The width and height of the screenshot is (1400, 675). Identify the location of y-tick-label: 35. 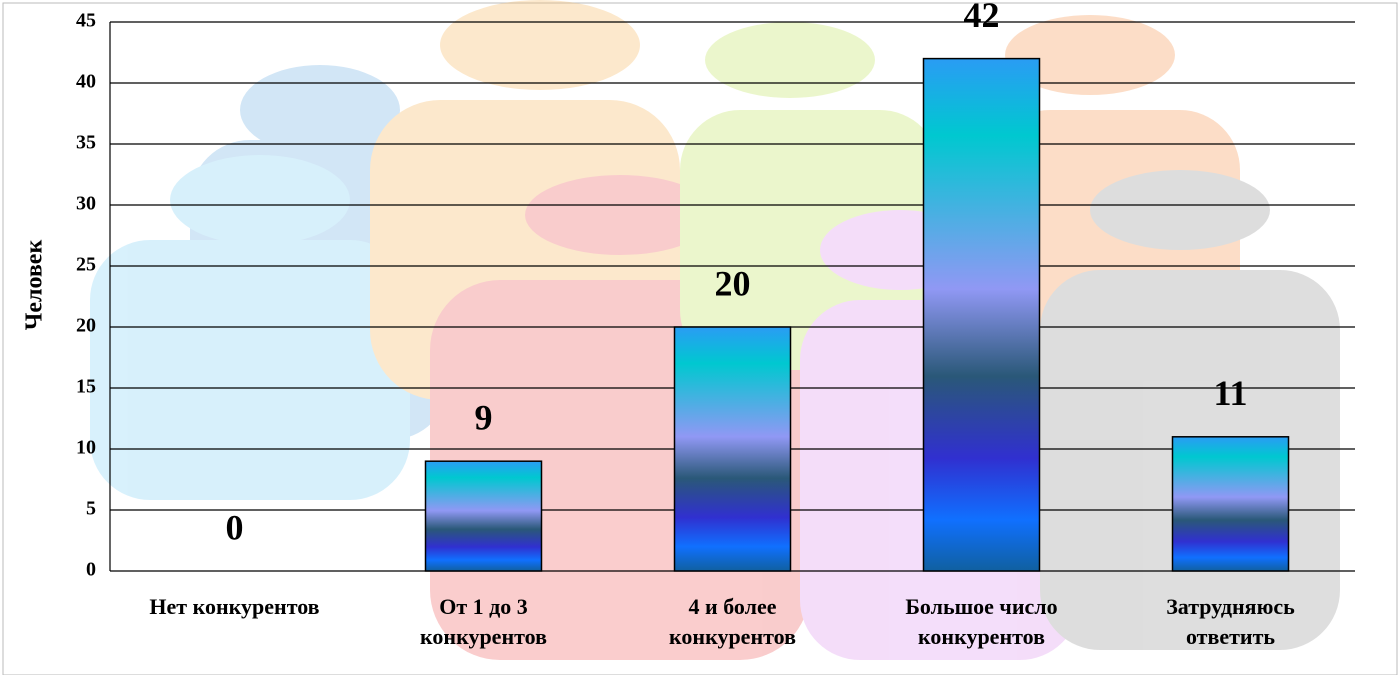
(86, 143).